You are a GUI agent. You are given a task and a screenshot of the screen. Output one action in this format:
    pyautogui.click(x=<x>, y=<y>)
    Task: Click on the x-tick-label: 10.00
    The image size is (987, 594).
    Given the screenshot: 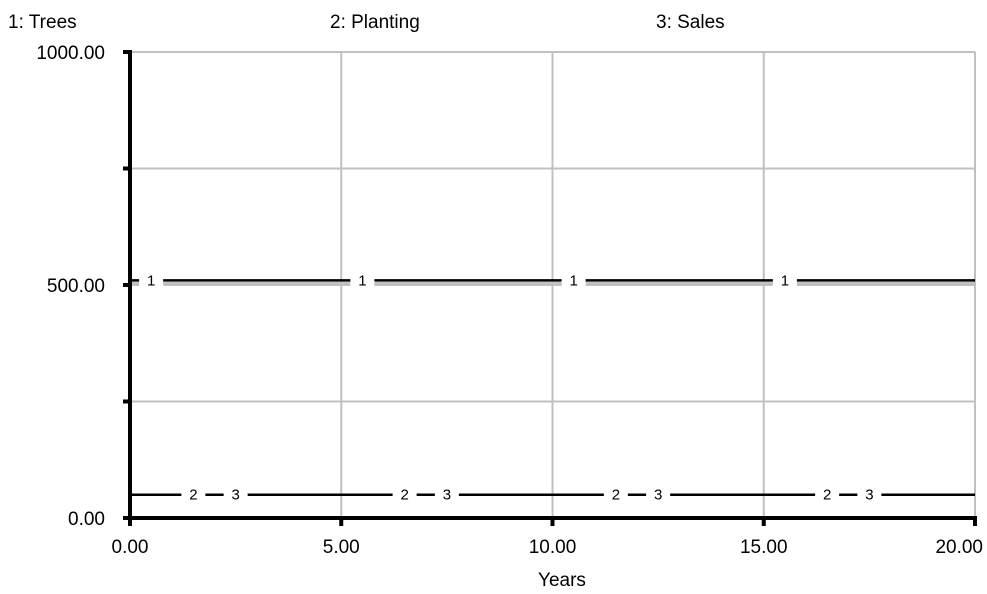 What is the action you would take?
    pyautogui.click(x=553, y=547)
    